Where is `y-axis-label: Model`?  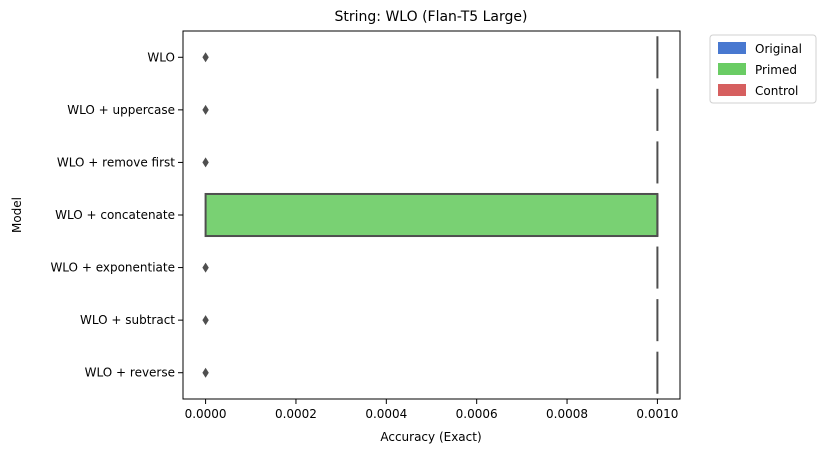 y-axis-label: Model is located at coordinates (17, 215).